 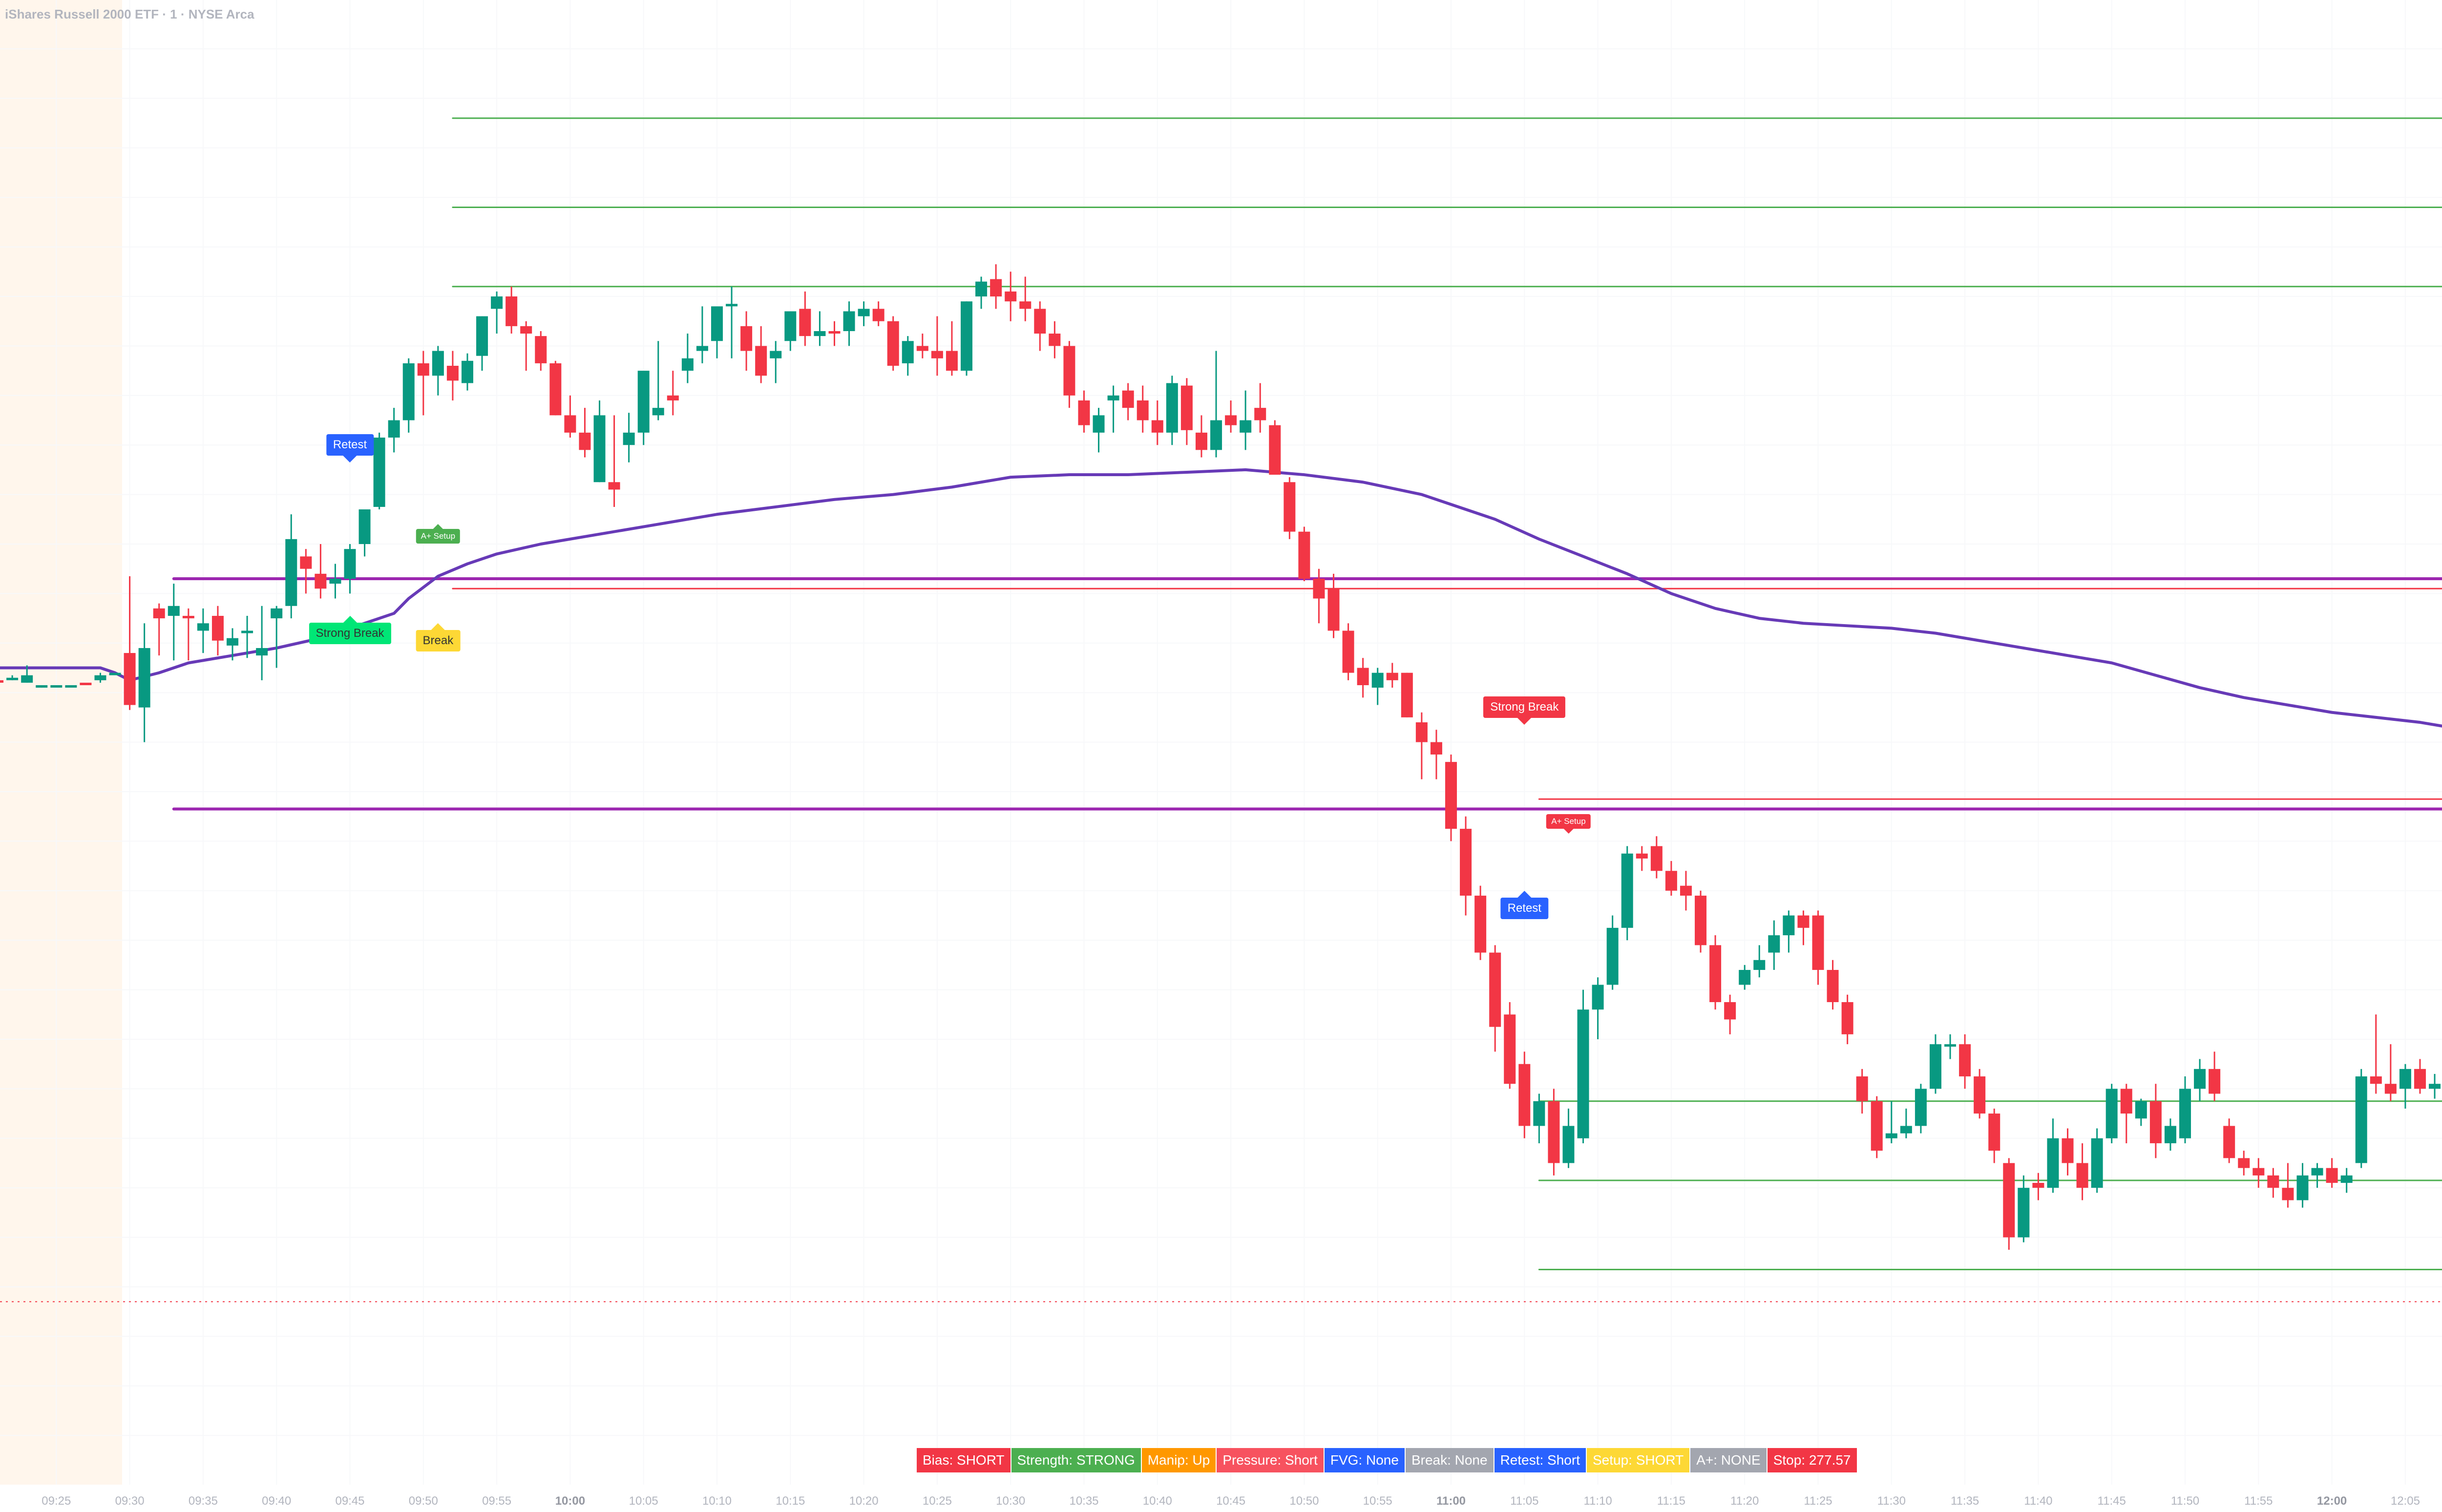 I want to click on time-tick-label: 10:00, so click(x=570, y=1501).